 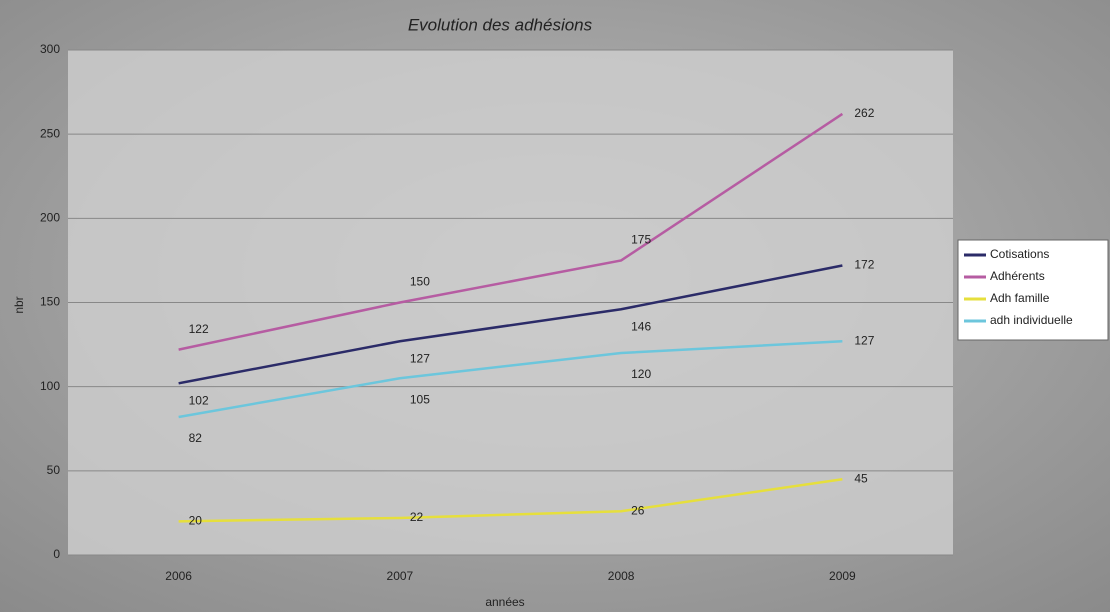 I want to click on value-label: 120, so click(x=641, y=374).